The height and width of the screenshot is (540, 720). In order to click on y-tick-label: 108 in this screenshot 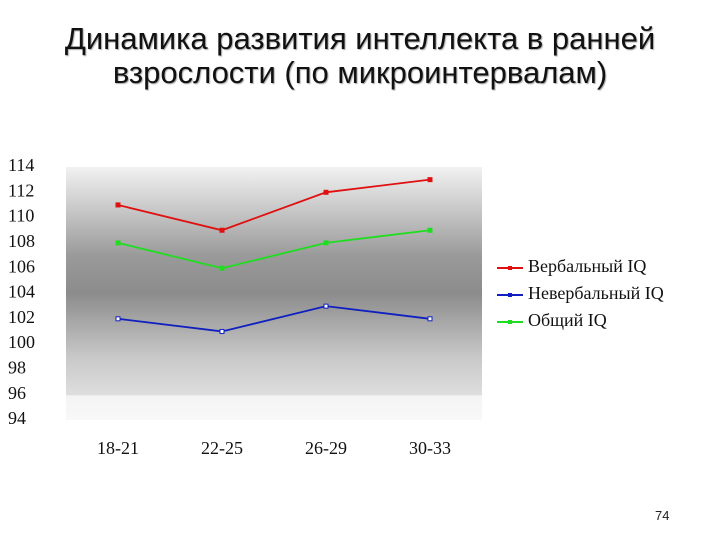, I will do `click(21, 241)`.